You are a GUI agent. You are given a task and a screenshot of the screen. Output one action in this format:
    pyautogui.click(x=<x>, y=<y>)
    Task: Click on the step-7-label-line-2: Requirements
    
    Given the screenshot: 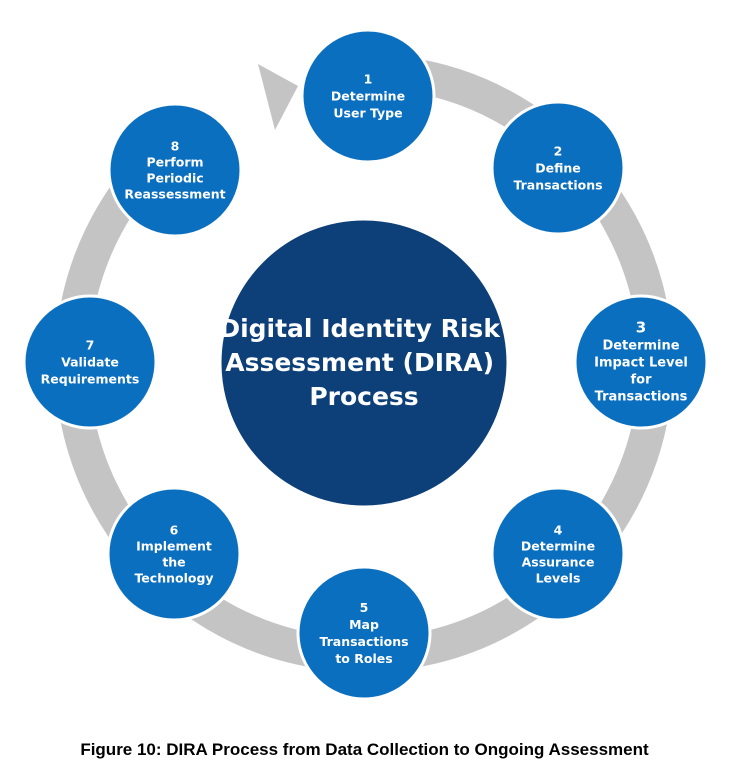 What is the action you would take?
    pyautogui.click(x=90, y=378)
    